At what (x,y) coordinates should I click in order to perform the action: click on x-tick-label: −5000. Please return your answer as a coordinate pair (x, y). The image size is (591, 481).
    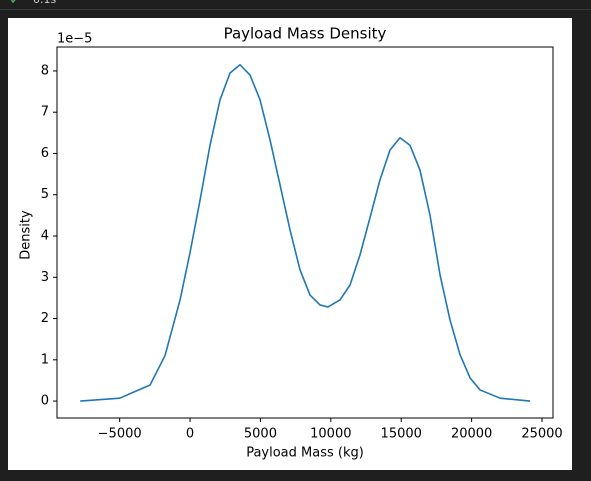
    Looking at the image, I should click on (120, 434).